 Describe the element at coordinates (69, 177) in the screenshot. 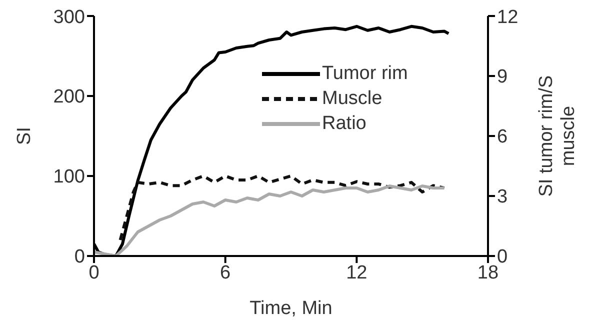

I see `y-tick-label: 100` at that location.